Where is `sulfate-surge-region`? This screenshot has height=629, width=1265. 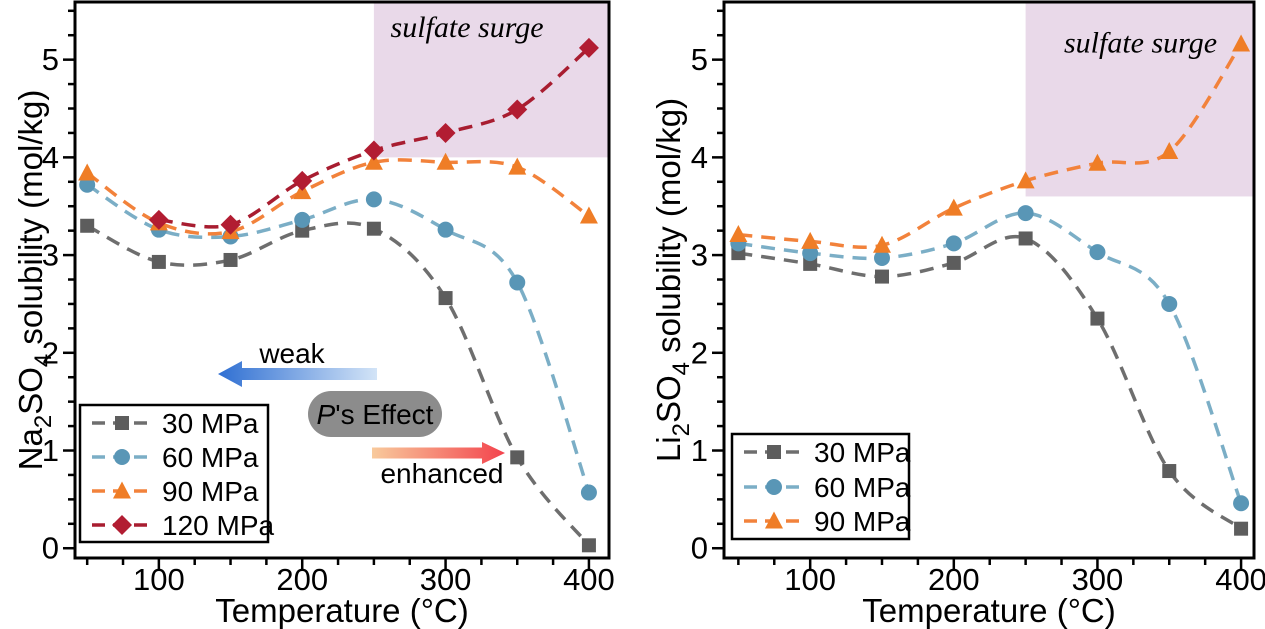 sulfate-surge-region is located at coordinates (491, 80).